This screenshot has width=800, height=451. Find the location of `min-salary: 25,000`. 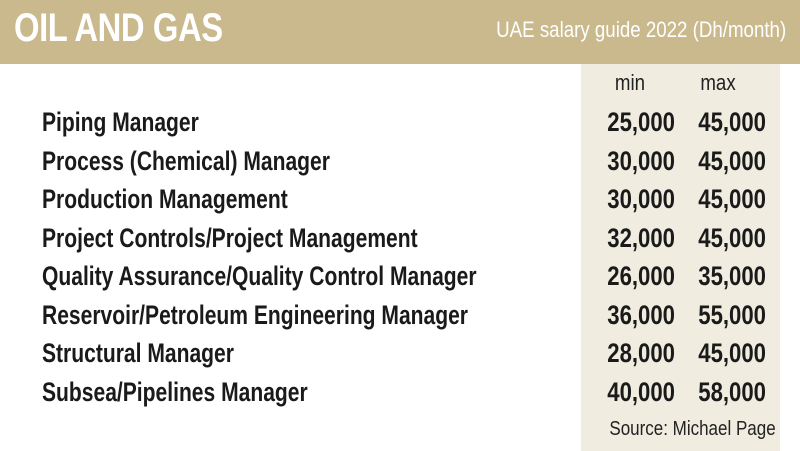

min-salary: 25,000 is located at coordinates (641, 122).